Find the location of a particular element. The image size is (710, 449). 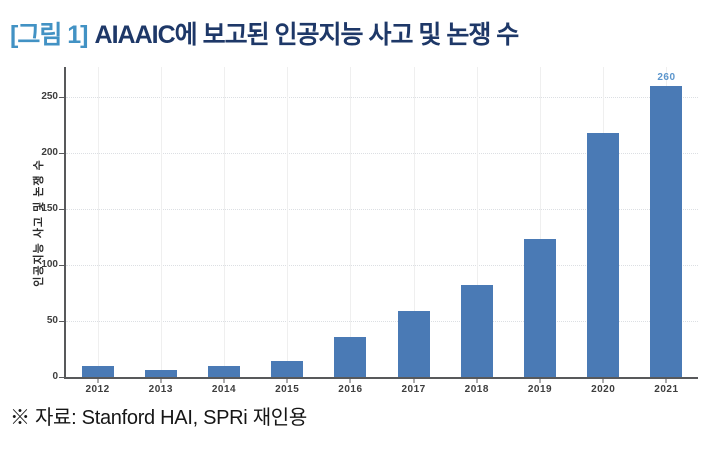

bar-2014 is located at coordinates (224, 371).